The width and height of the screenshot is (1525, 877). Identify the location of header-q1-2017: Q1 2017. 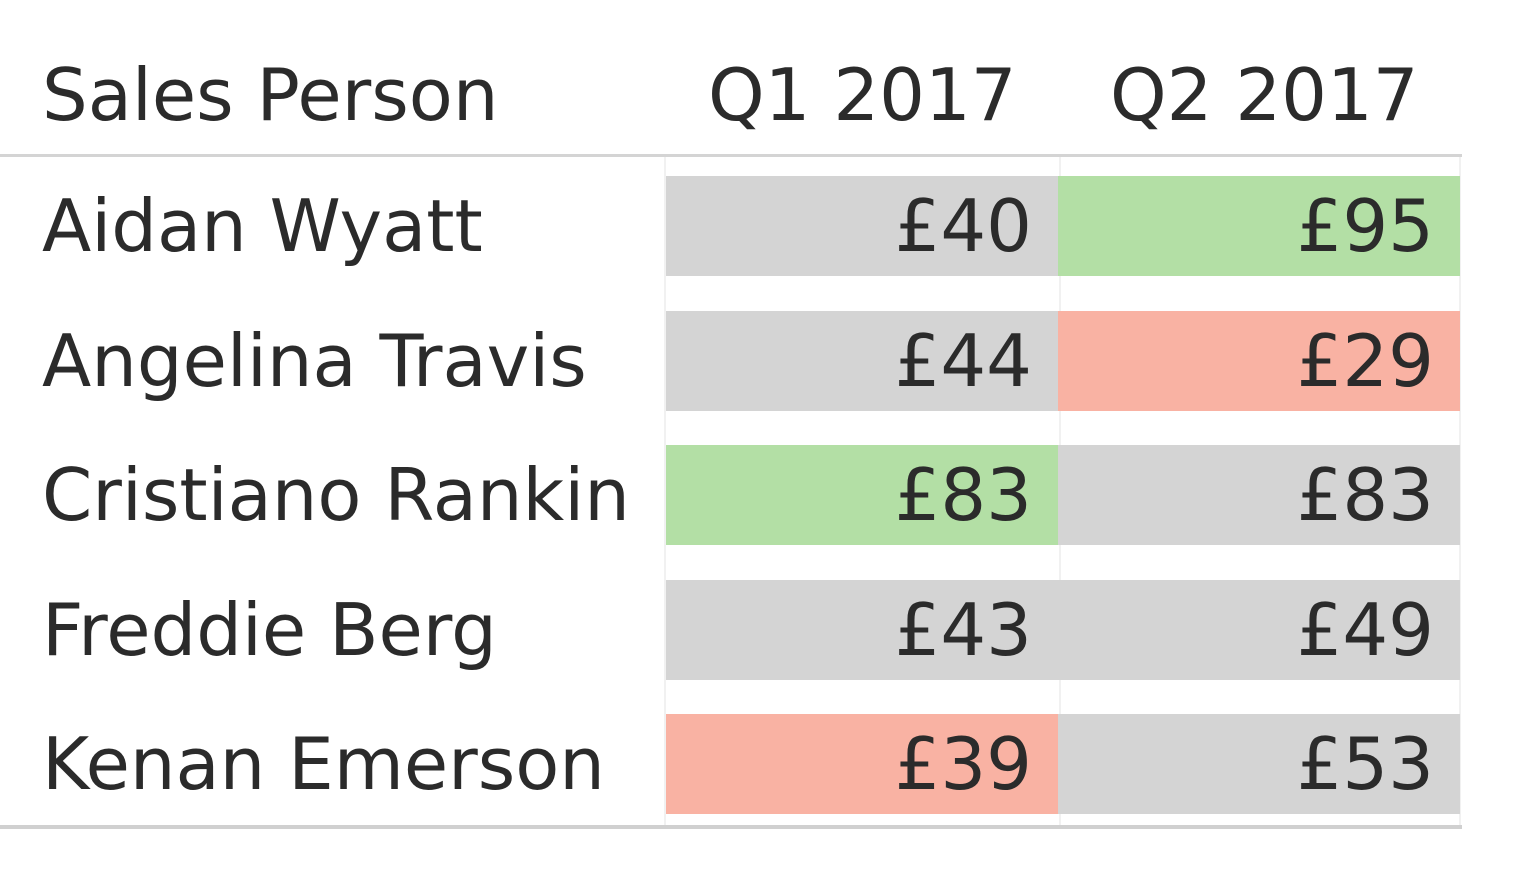
(862, 95).